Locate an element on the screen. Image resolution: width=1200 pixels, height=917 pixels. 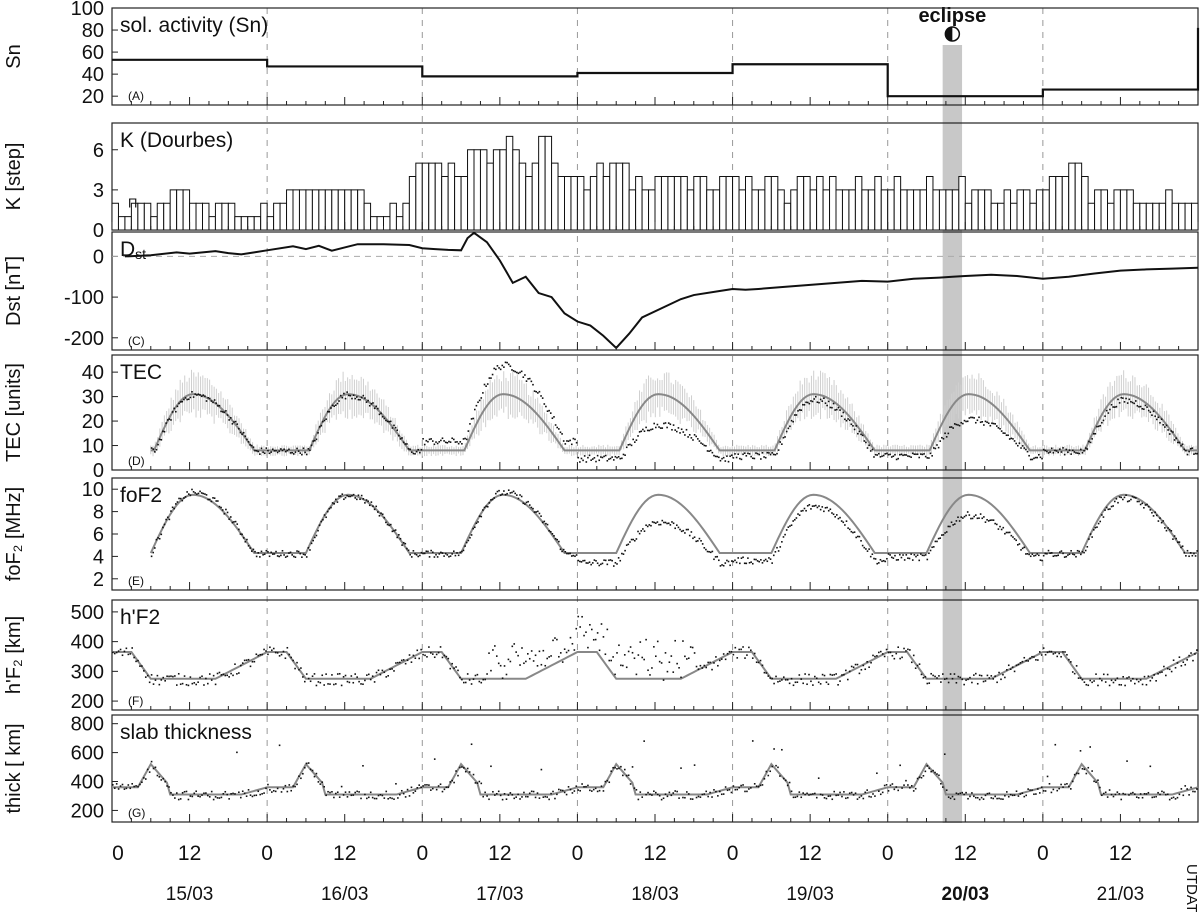
y-tick-label: 200 is located at coordinates (87, 811).